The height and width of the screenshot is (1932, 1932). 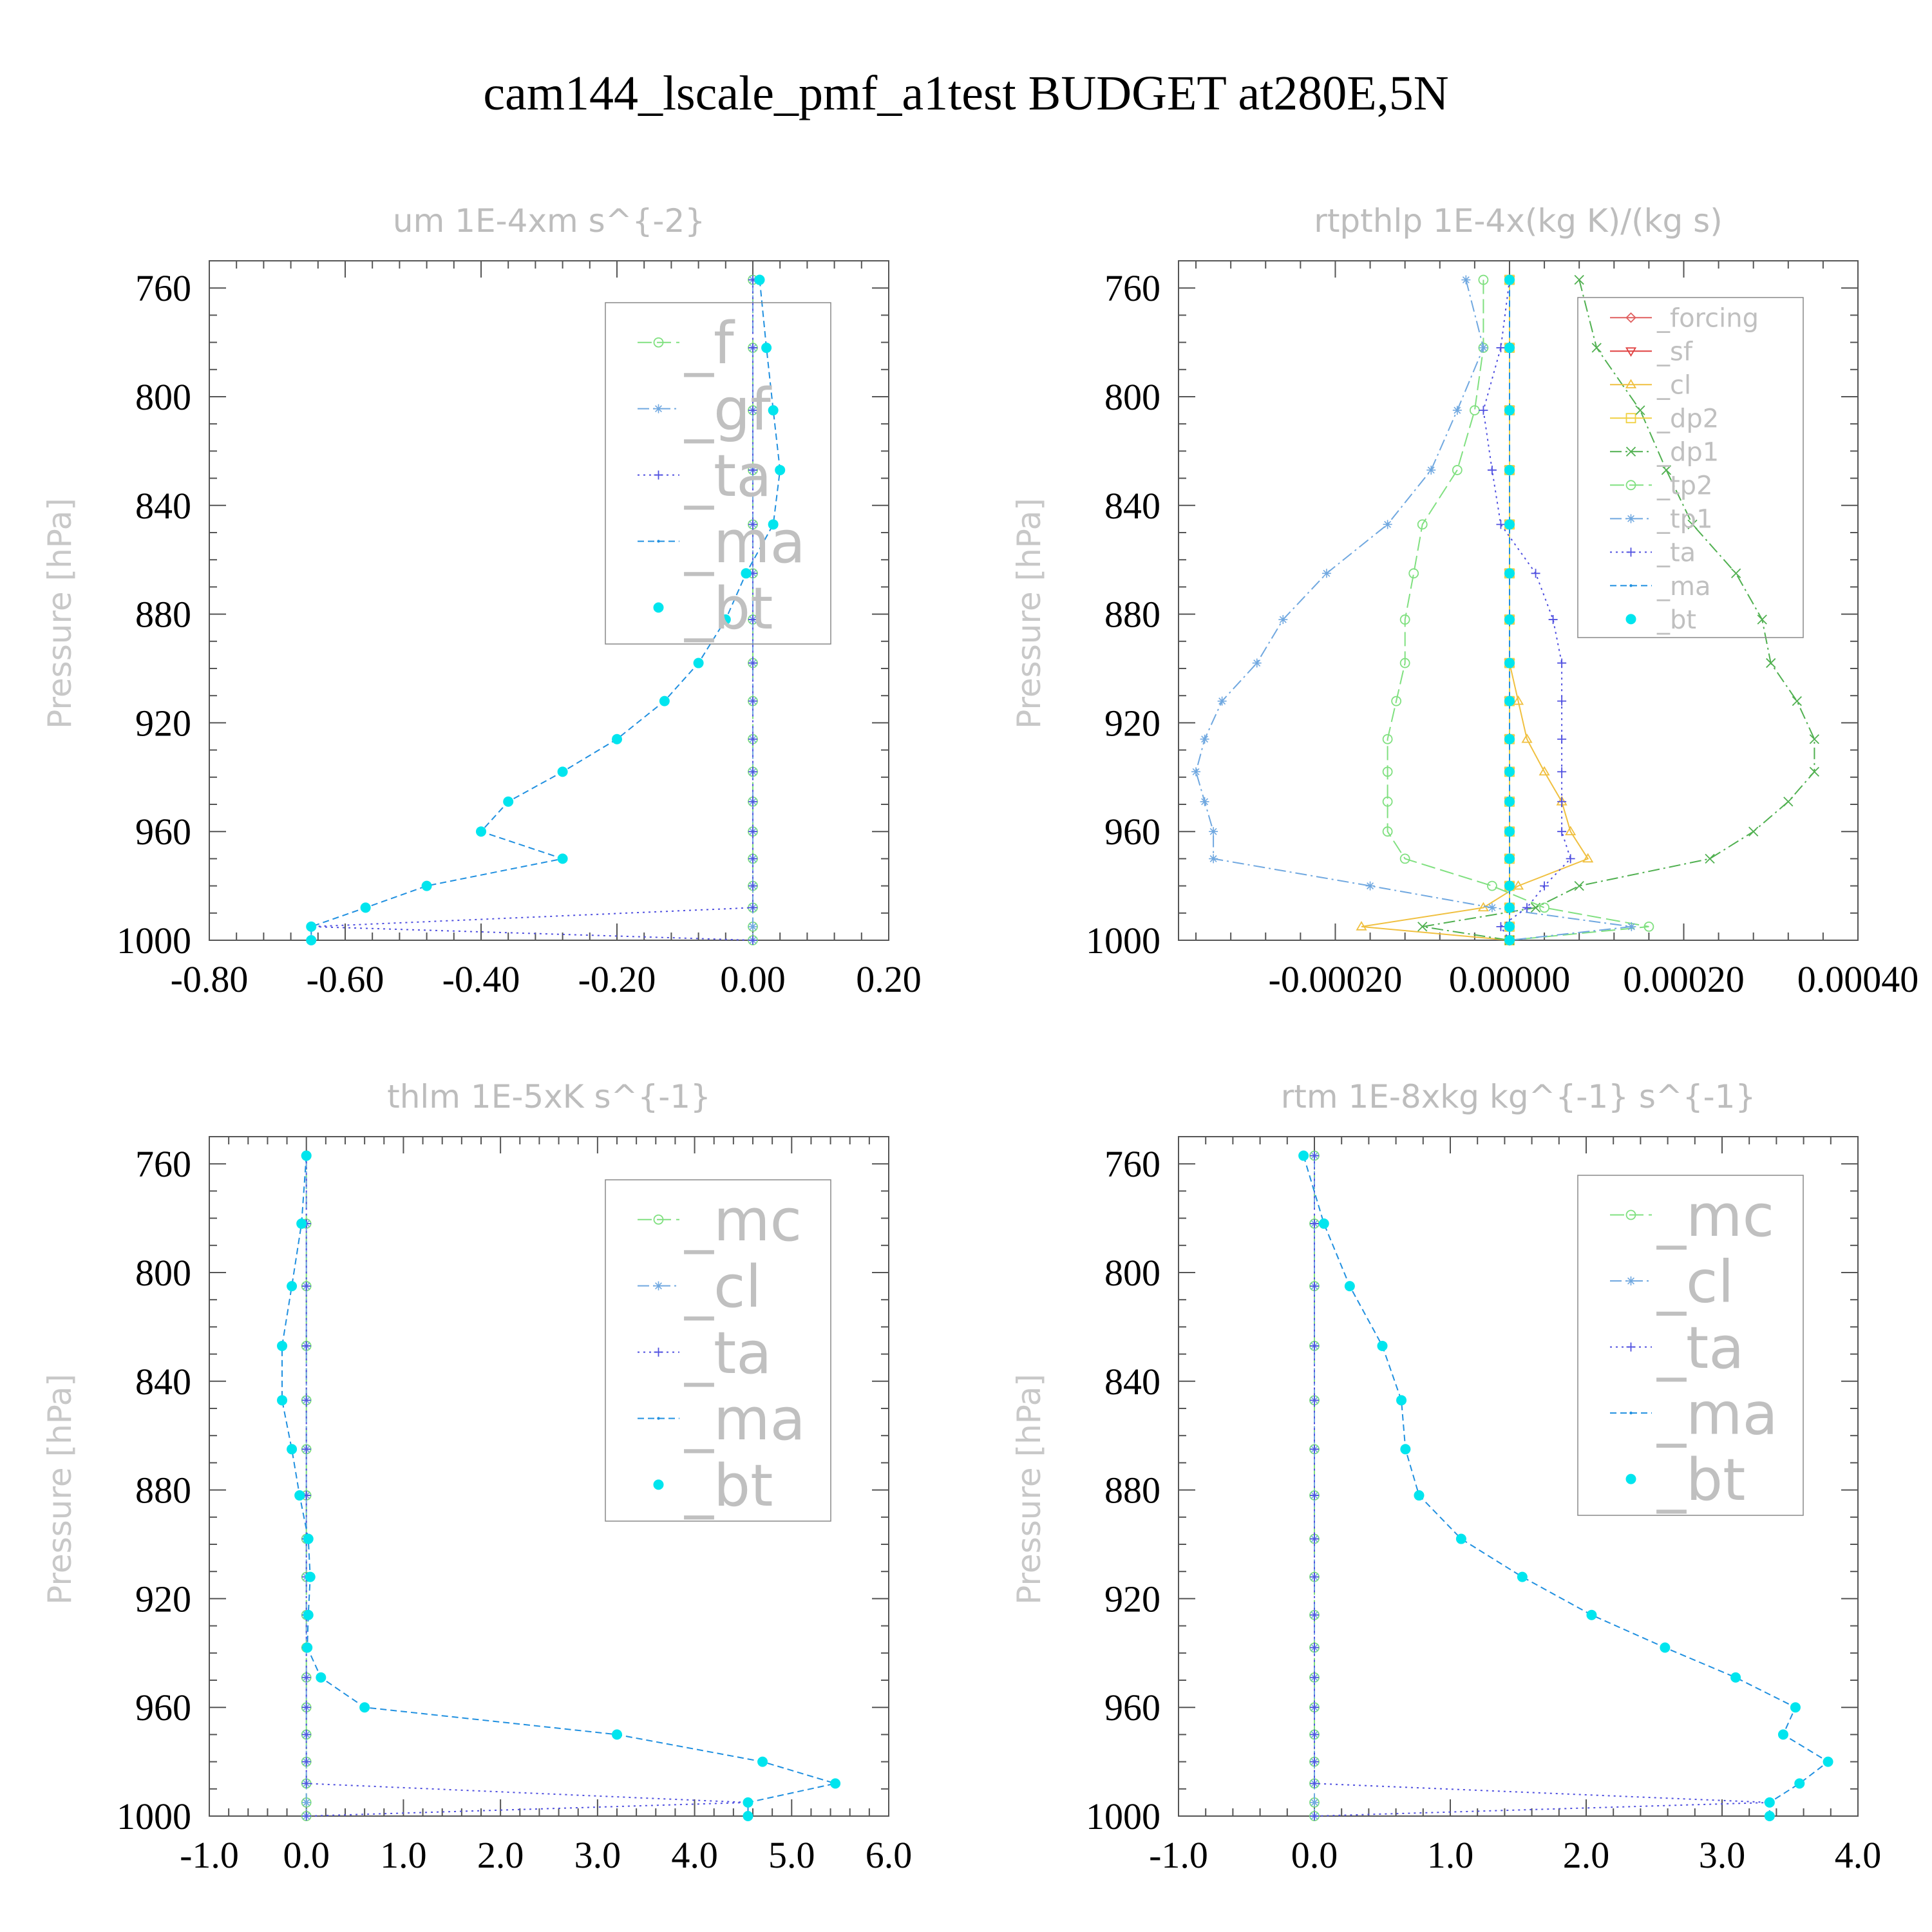 What do you see at coordinates (1683, 587) in the screenshot?
I see `legend-entry: _ma` at bounding box center [1683, 587].